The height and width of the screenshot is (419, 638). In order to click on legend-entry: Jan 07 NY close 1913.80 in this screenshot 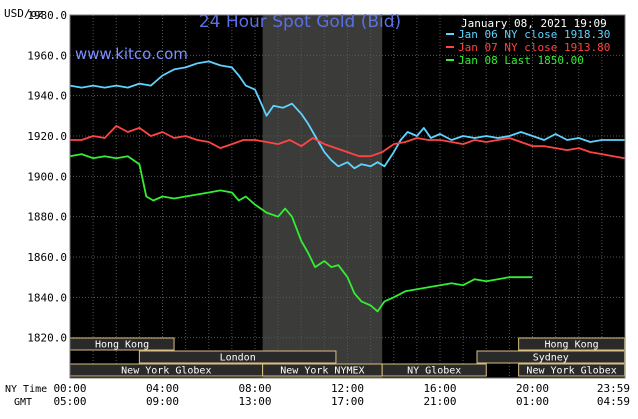, I will do `click(534, 47)`.